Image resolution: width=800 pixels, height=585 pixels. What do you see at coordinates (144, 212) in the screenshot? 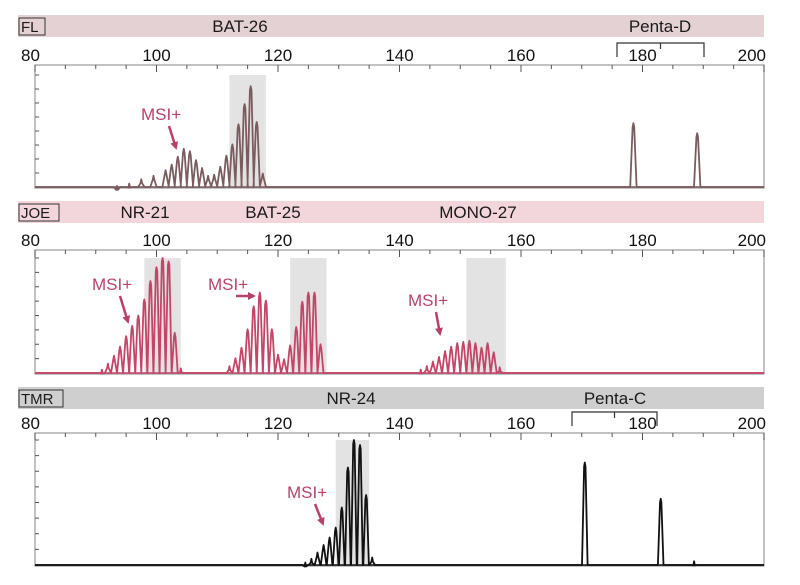
I see `marker-label: NR-21` at bounding box center [144, 212].